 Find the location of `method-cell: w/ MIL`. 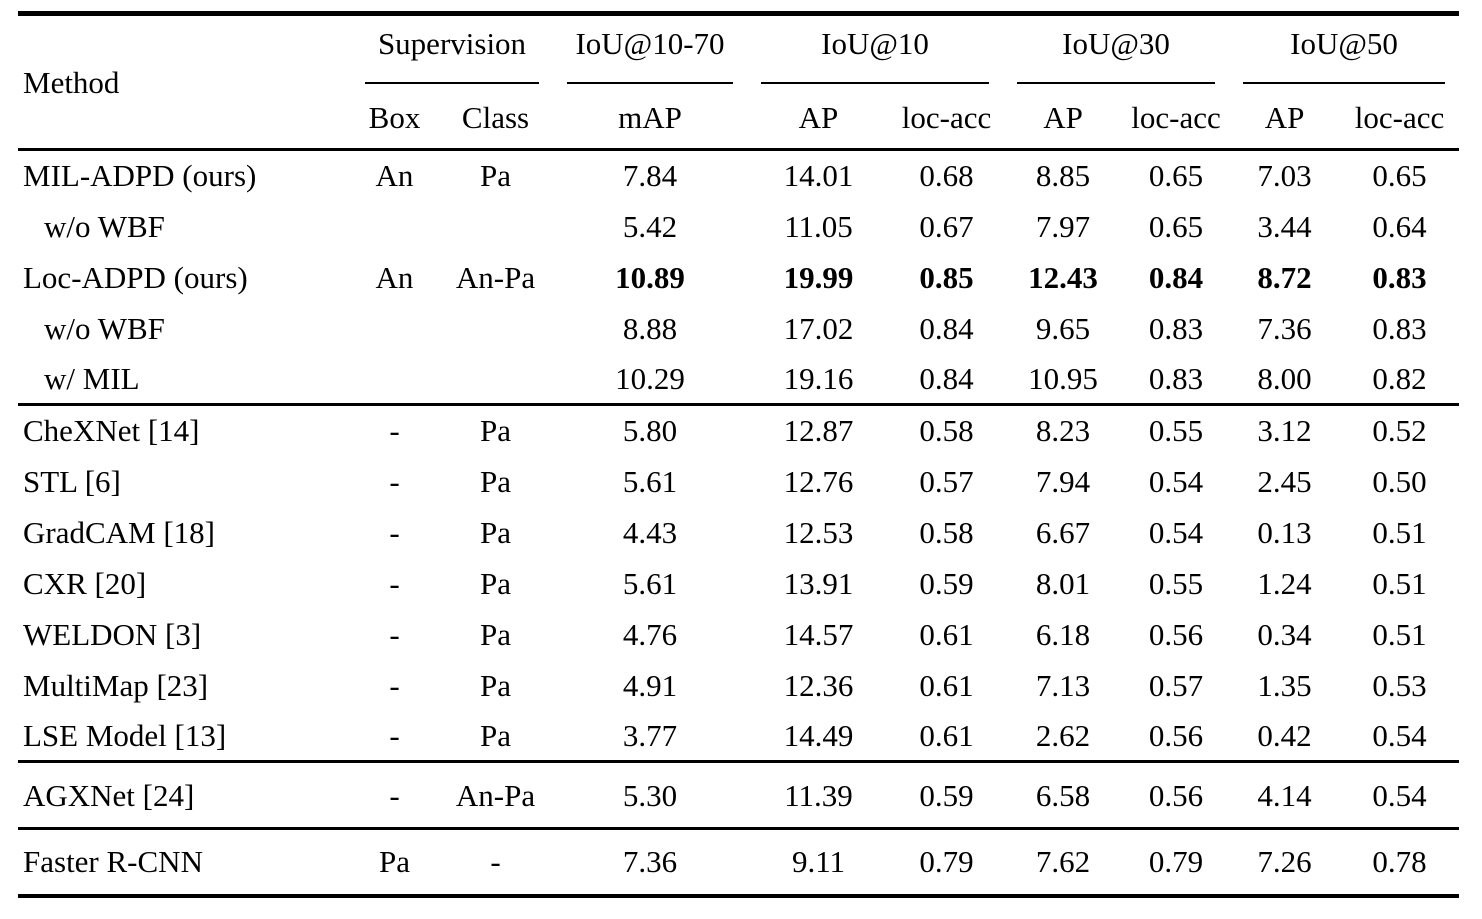

method-cell: w/ MIL is located at coordinates (92, 378).